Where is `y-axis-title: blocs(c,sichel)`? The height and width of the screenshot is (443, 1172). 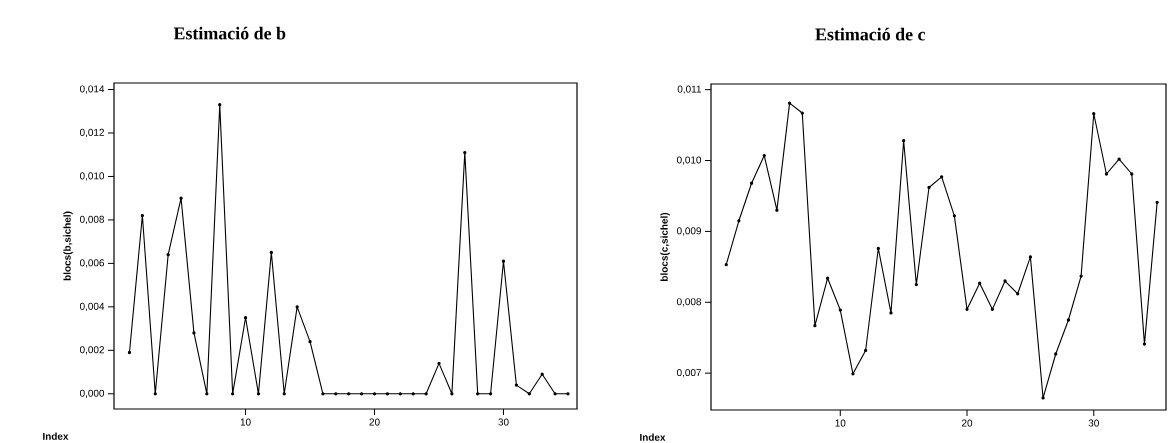 y-axis-title: blocs(c,sichel) is located at coordinates (665, 246).